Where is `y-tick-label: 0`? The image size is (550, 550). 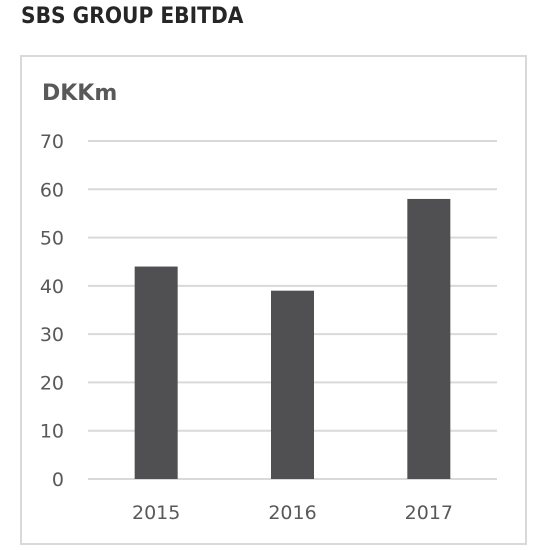 y-tick-label: 0 is located at coordinates (58, 480).